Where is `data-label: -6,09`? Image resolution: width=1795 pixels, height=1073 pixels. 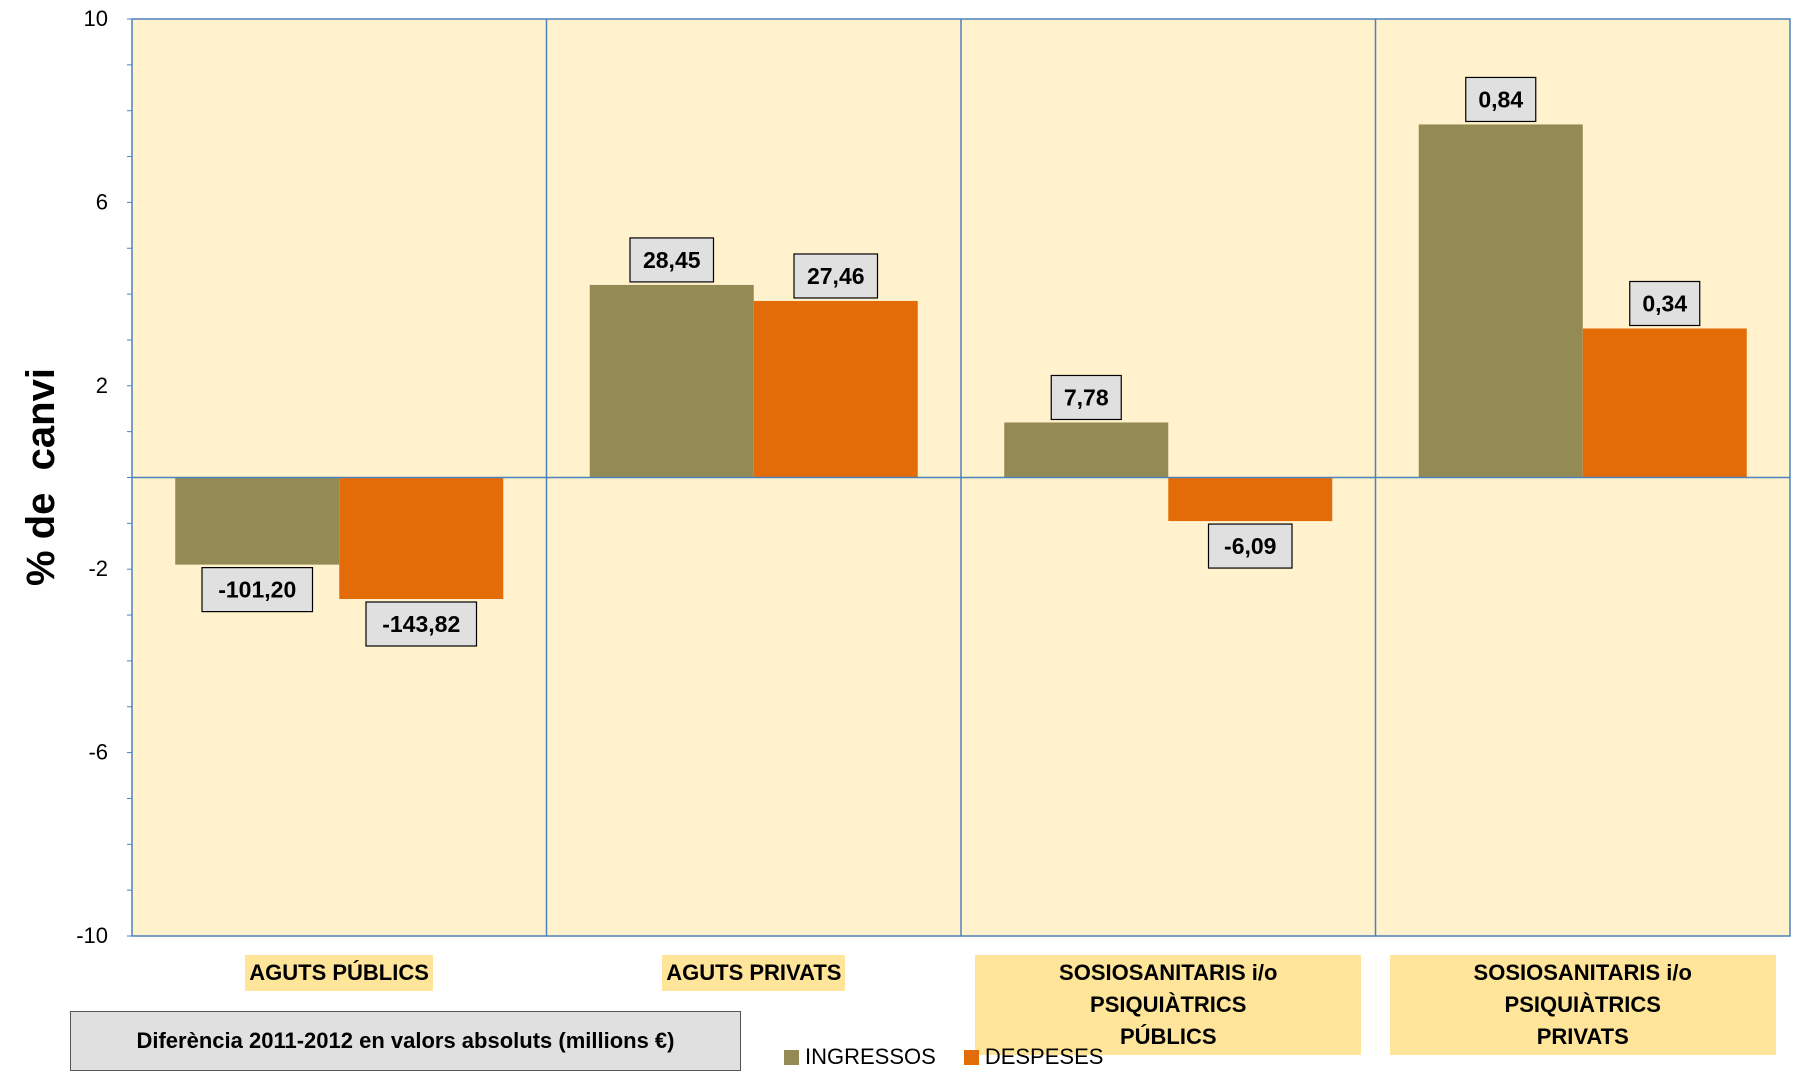
data-label: -6,09 is located at coordinates (1250, 546).